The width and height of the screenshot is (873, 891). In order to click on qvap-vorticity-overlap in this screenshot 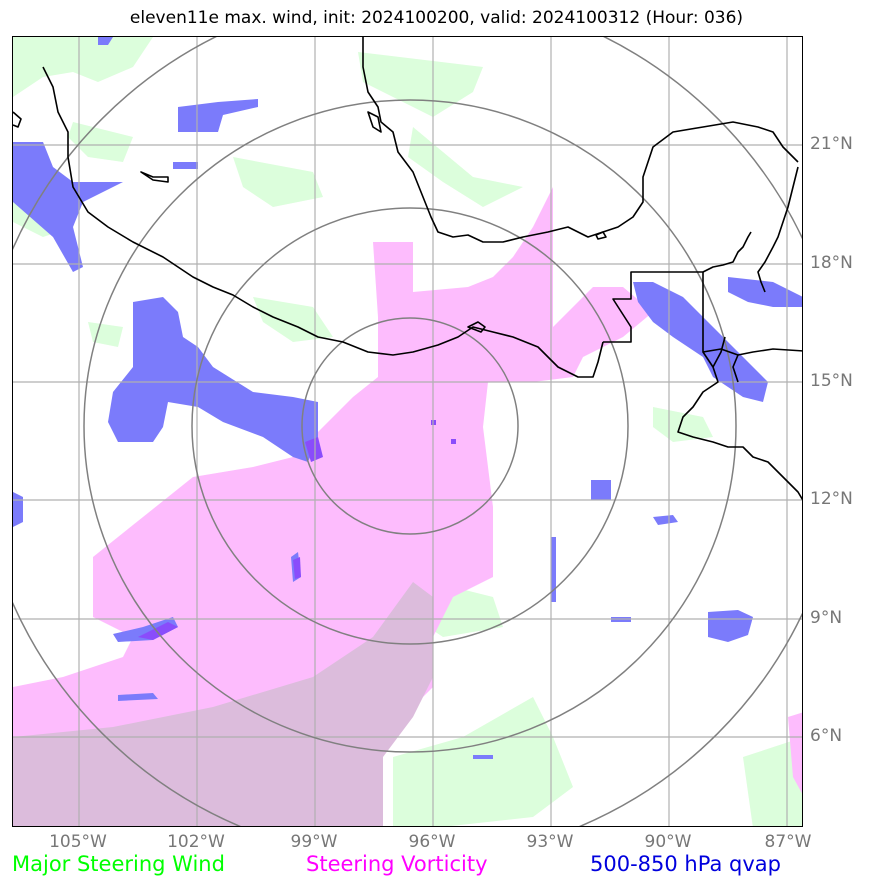, I will do `click(297, 530)`.